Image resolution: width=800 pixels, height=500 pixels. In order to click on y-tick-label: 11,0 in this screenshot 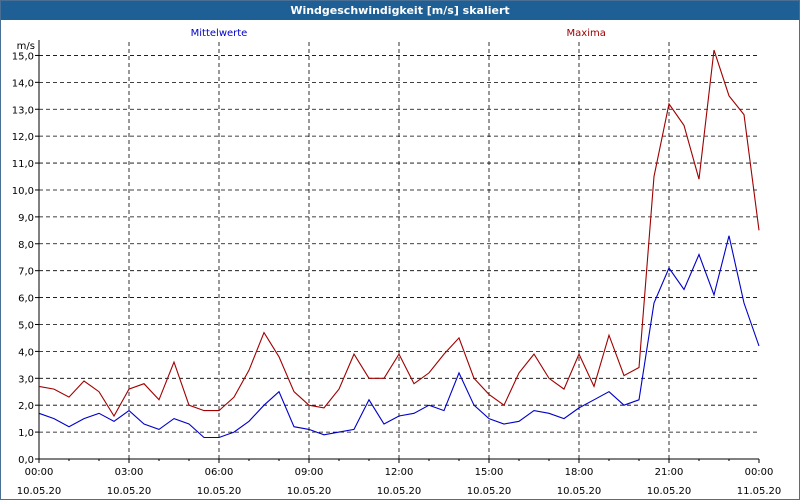, I will do `click(23, 164)`.